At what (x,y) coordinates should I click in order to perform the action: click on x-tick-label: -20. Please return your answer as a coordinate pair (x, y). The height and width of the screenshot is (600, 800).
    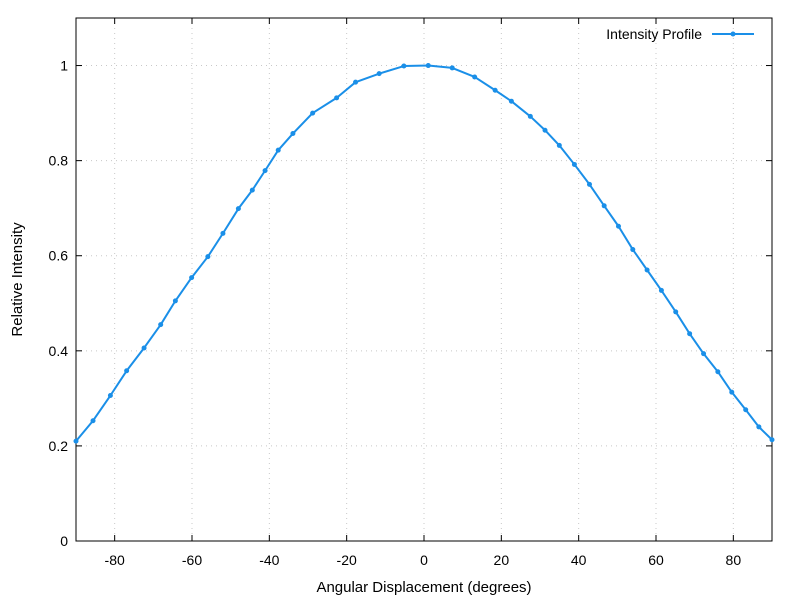
    Looking at the image, I should click on (347, 560).